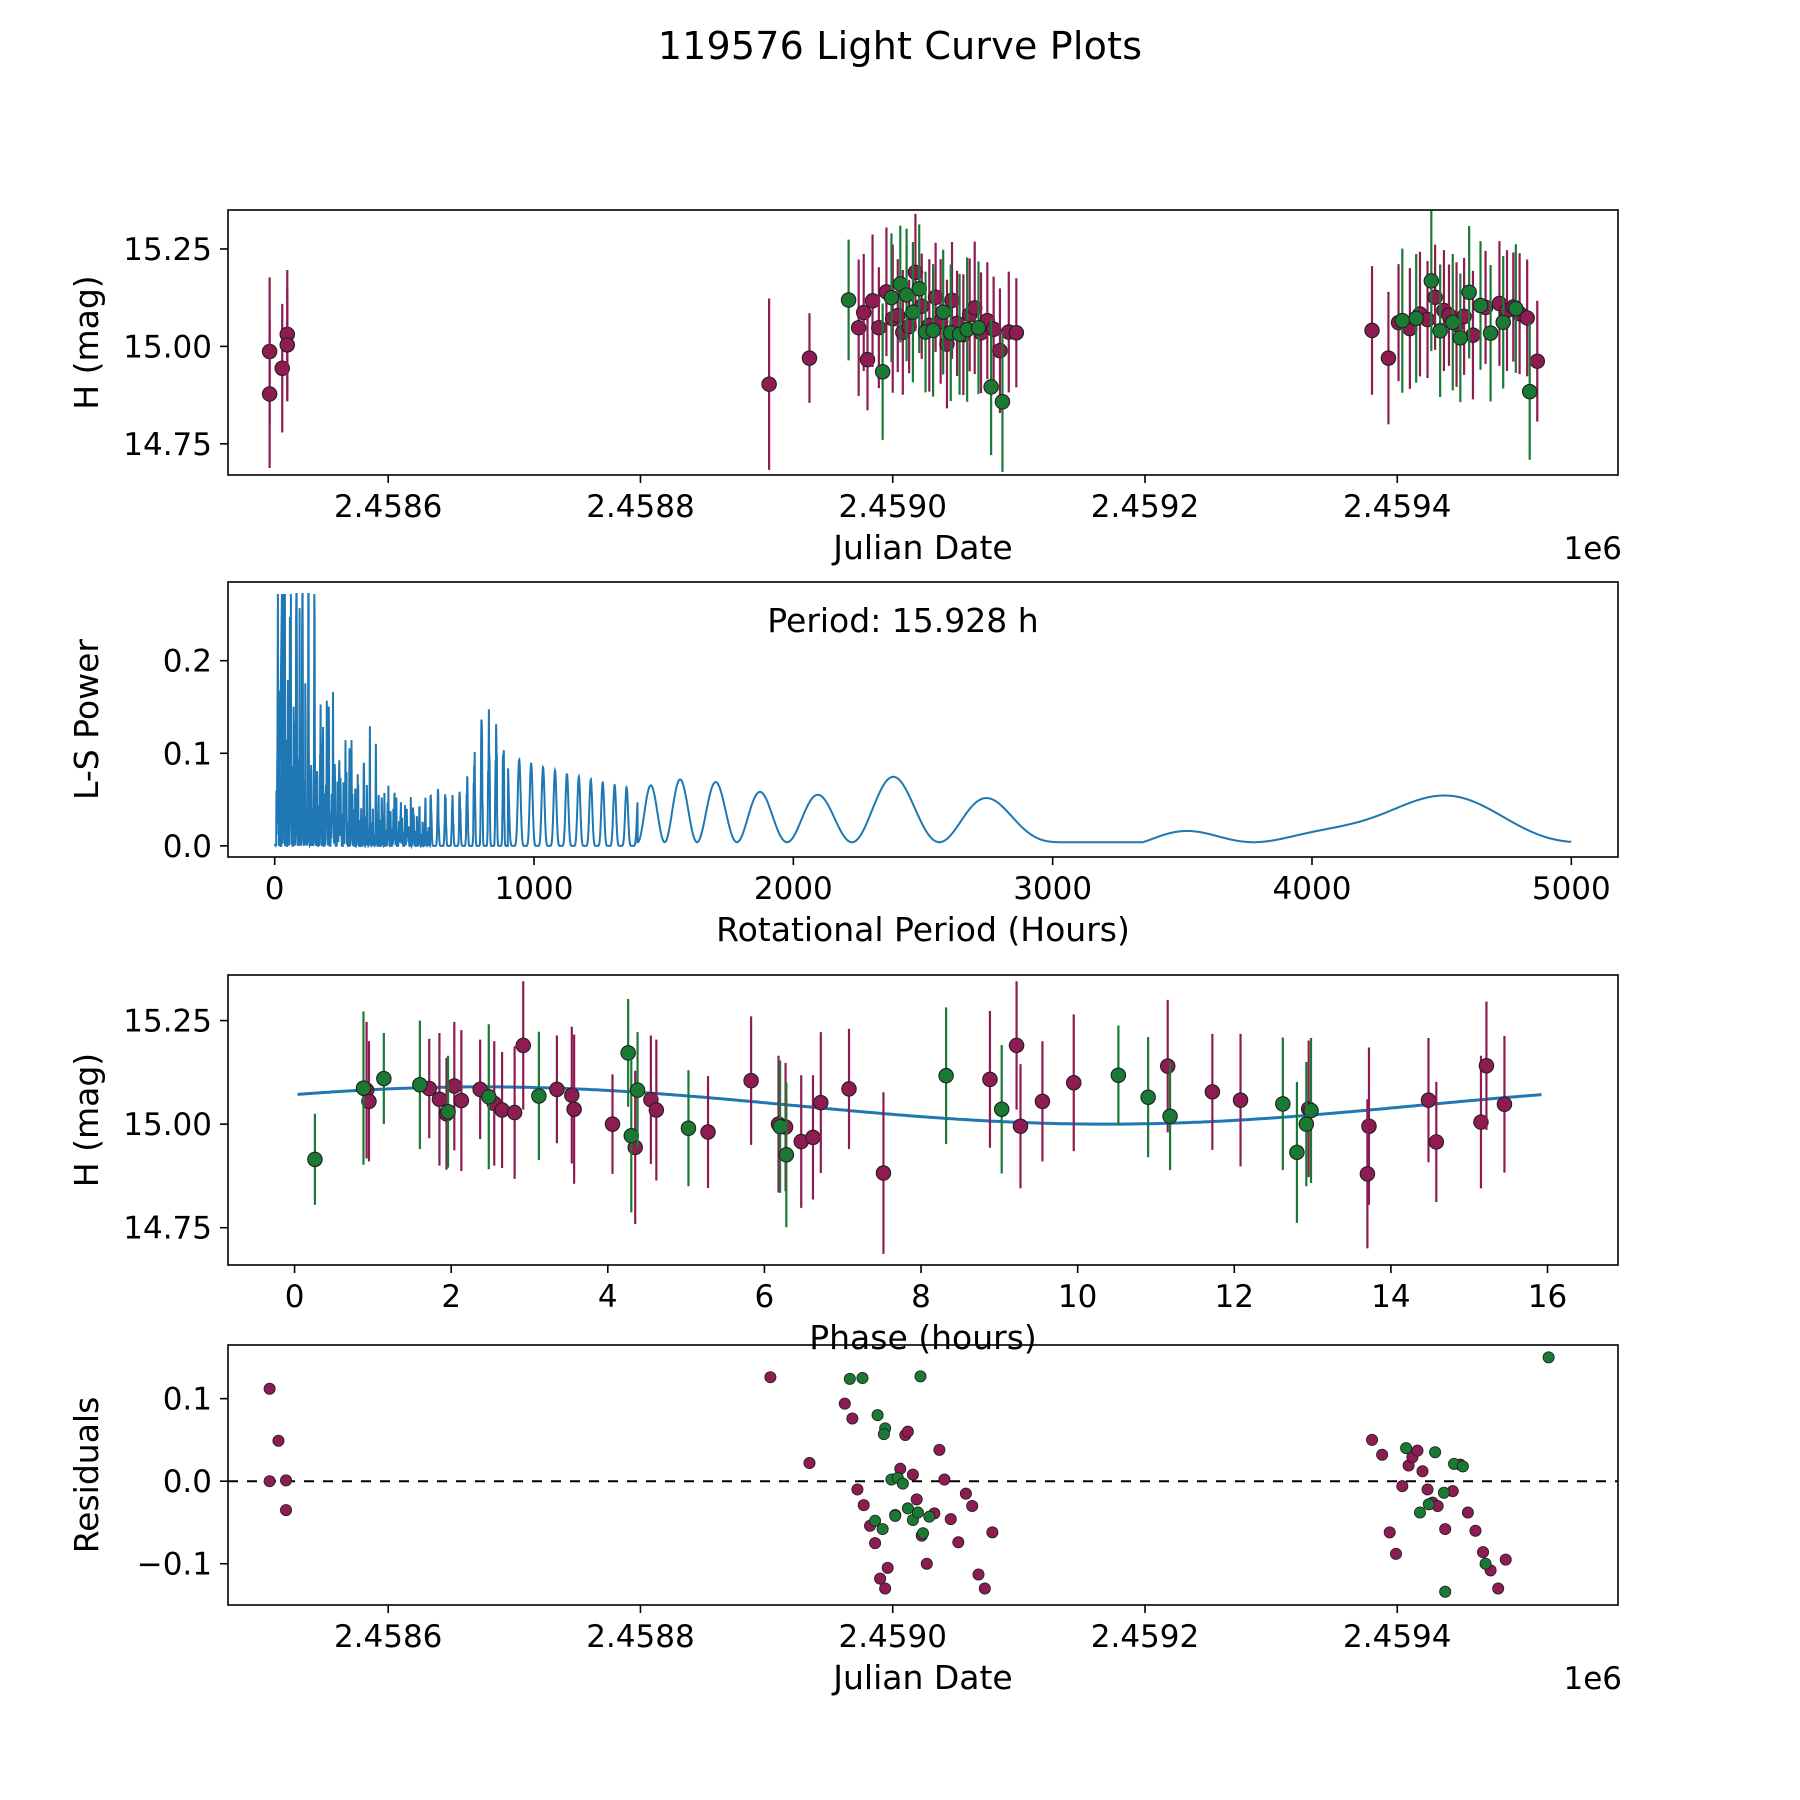 Image resolution: width=1800 pixels, height=1800 pixels. What do you see at coordinates (892, 507) in the screenshot?
I see `lightcurve-xtick-label: 2.4590` at bounding box center [892, 507].